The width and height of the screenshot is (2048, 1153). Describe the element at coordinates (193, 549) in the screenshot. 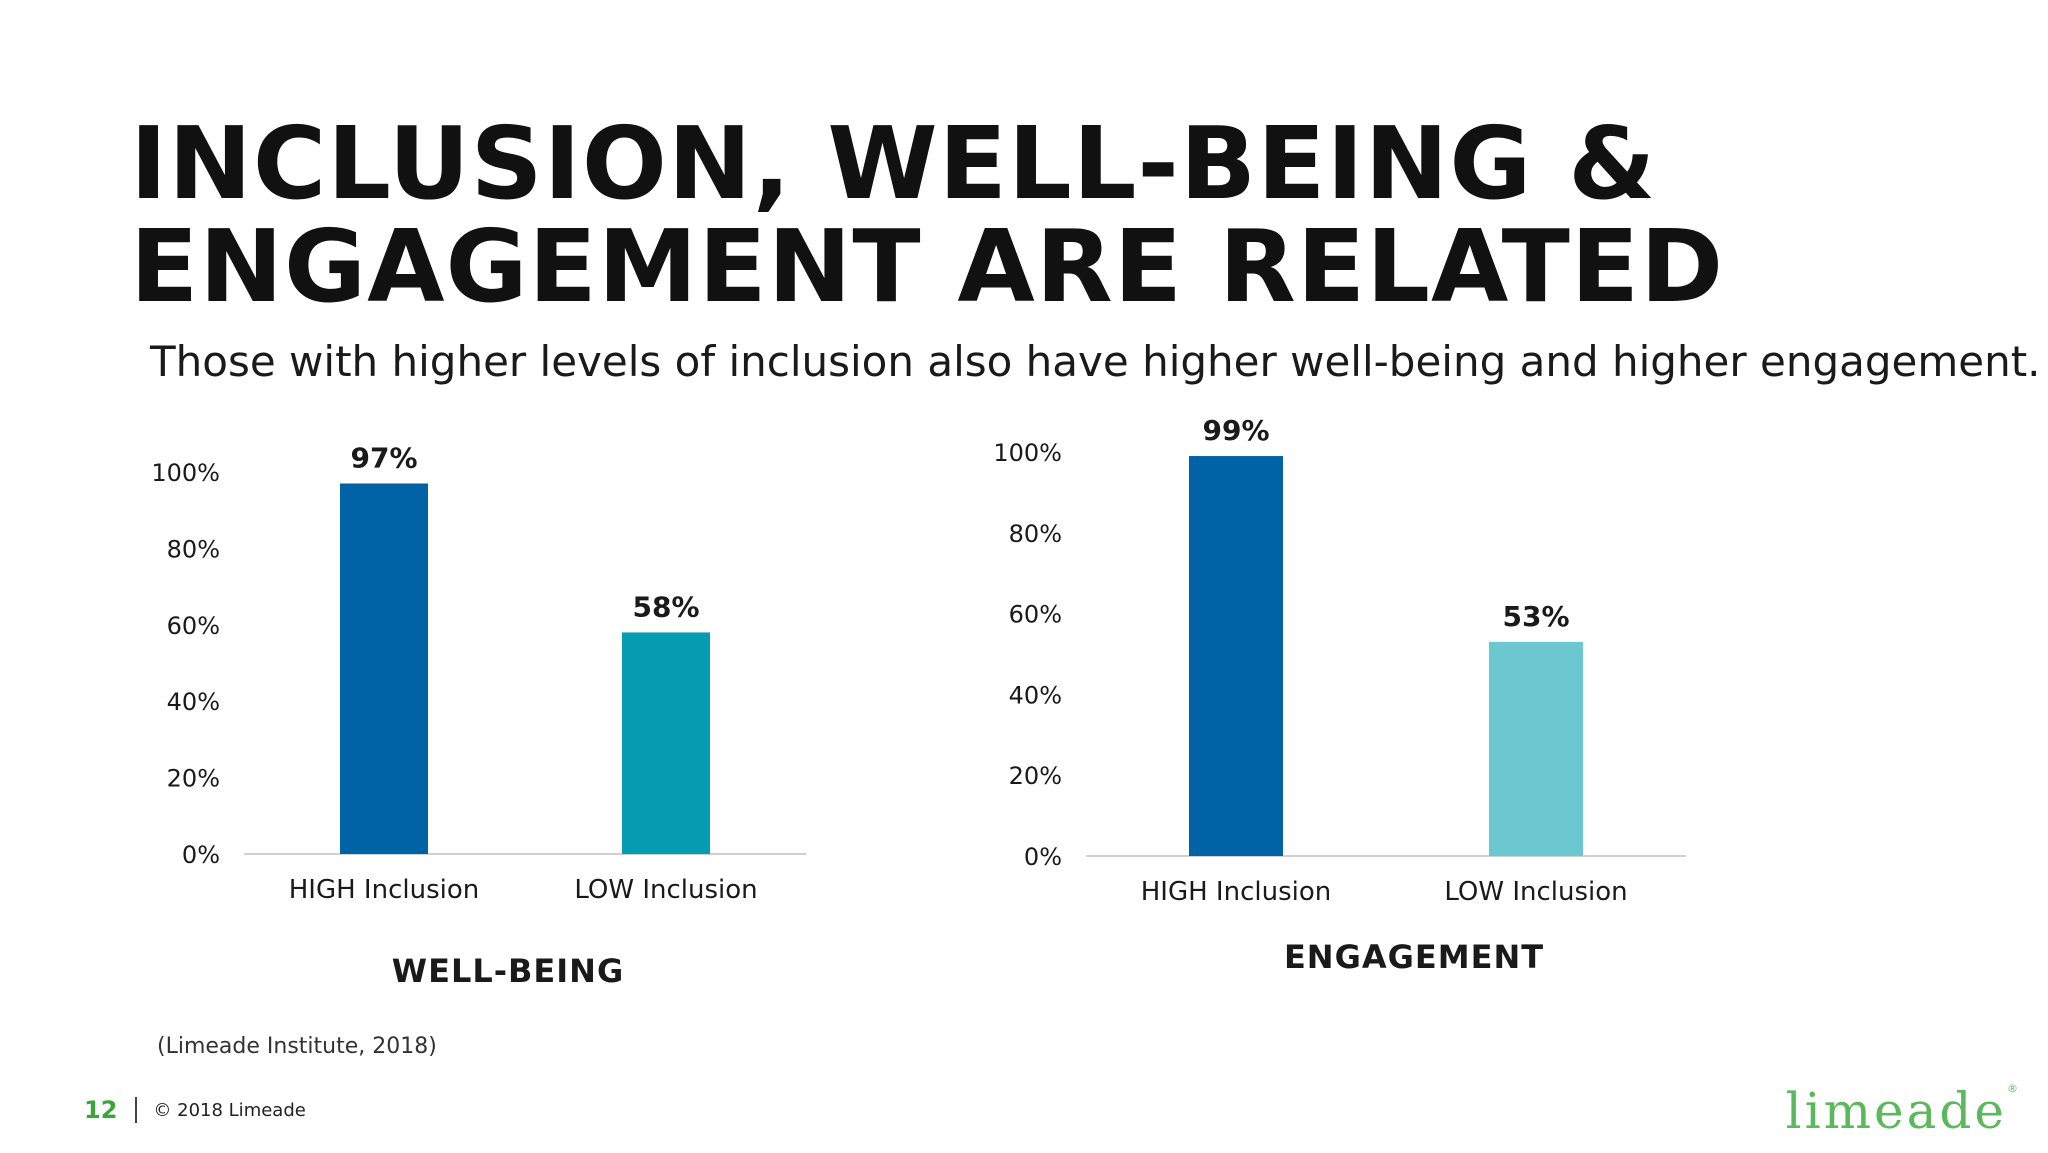

I see `wellbeing-y-tick-label: 80%` at that location.